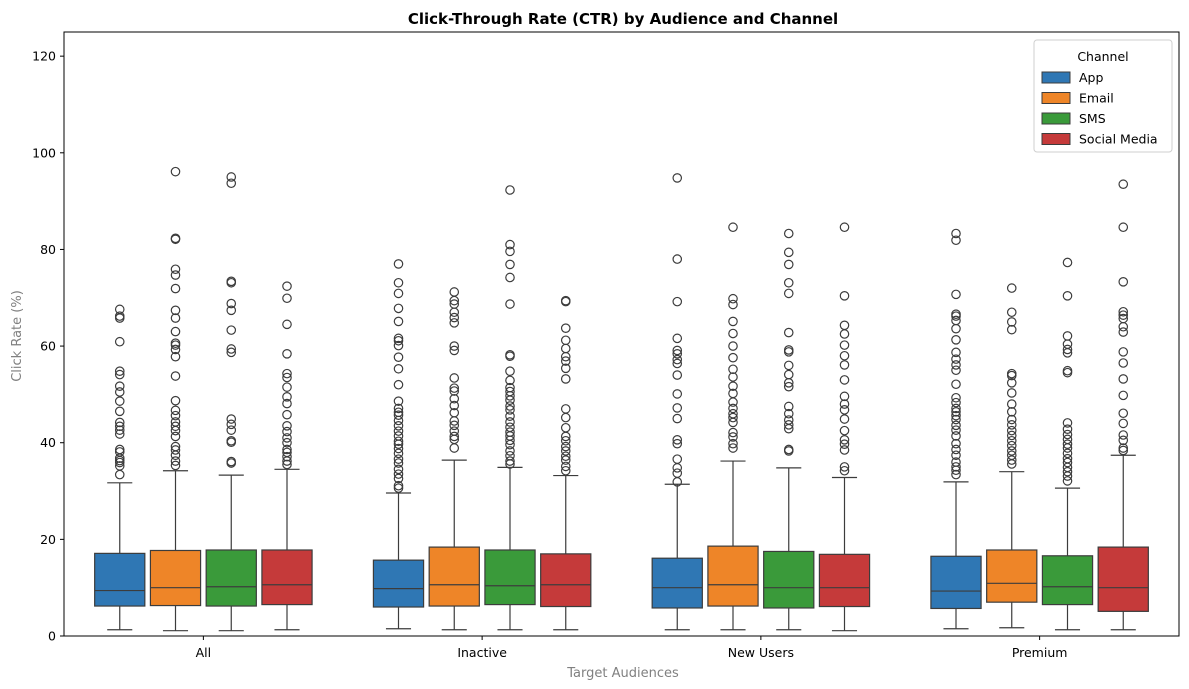  Describe the element at coordinates (52, 636) in the screenshot. I see `y-tick-label: 0` at that location.